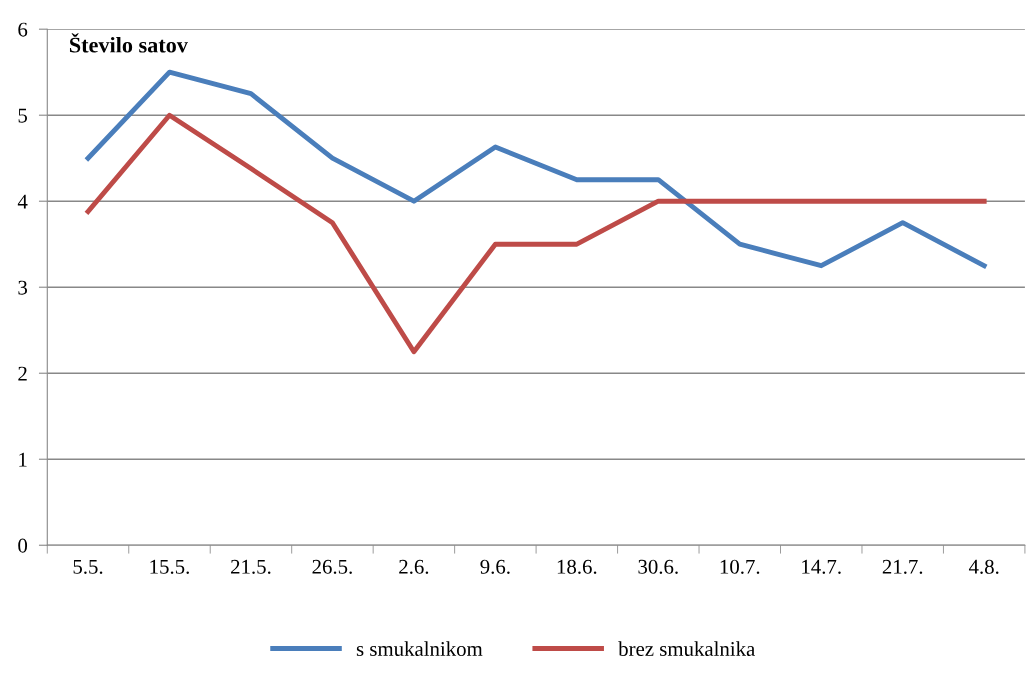  What do you see at coordinates (251, 566) in the screenshot?
I see `x-tick-label: 21.5.` at bounding box center [251, 566].